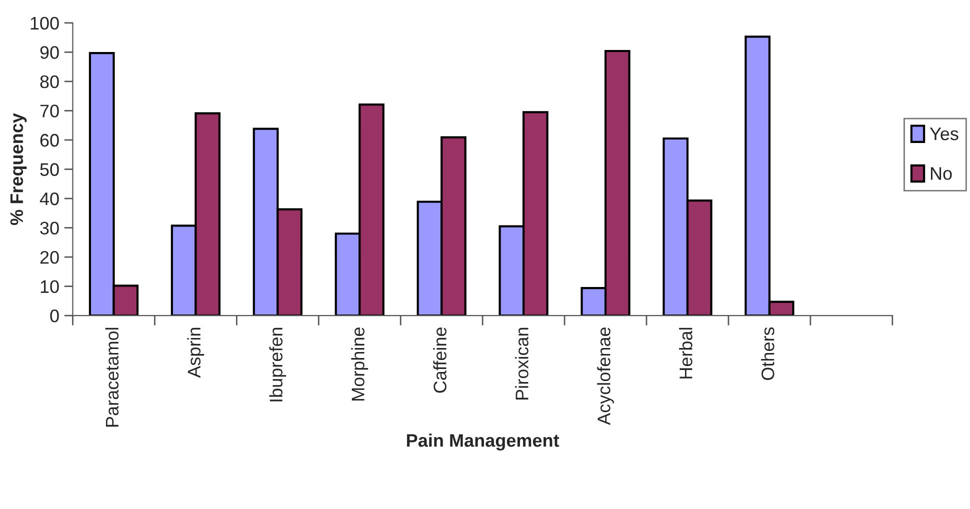  I want to click on y-tick-label: 50, so click(49, 169).